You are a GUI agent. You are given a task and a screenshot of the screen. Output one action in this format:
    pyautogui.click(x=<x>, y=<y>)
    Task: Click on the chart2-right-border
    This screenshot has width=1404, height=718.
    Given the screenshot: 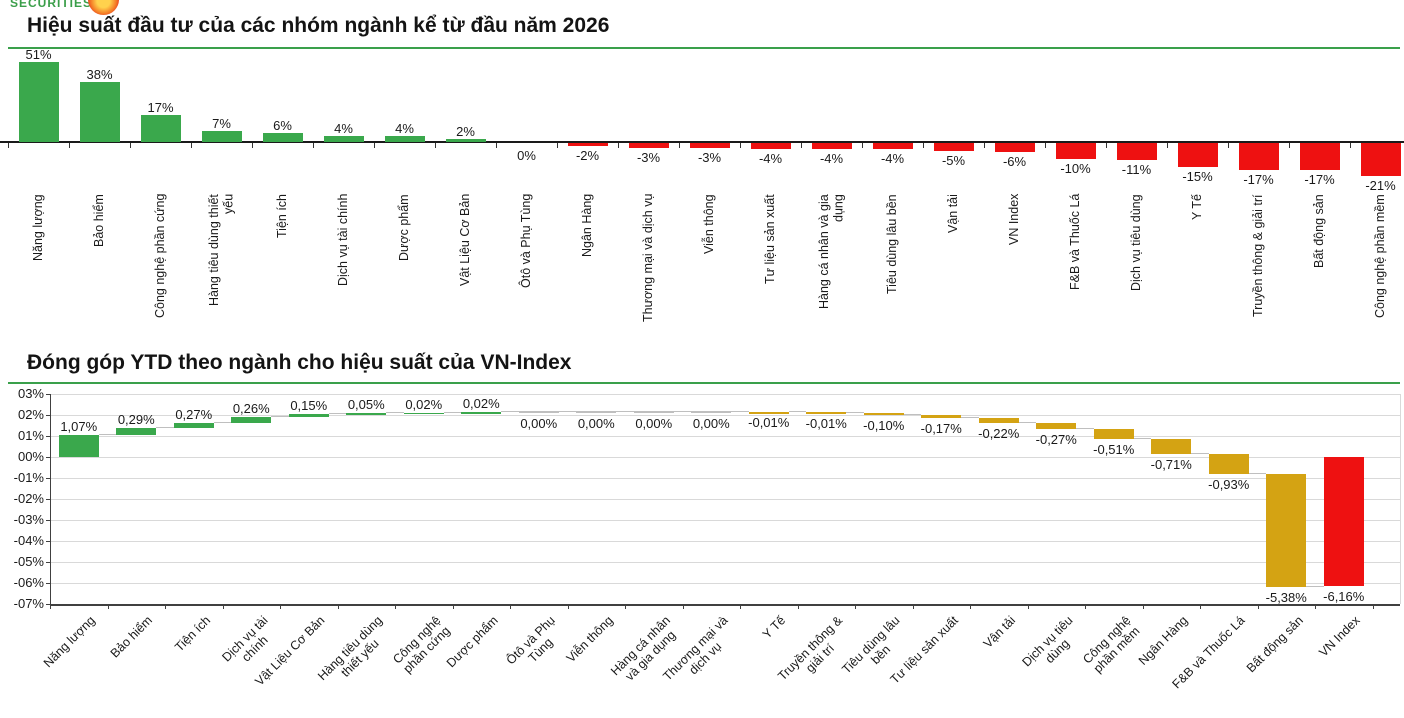 What is the action you would take?
    pyautogui.click(x=1400, y=499)
    